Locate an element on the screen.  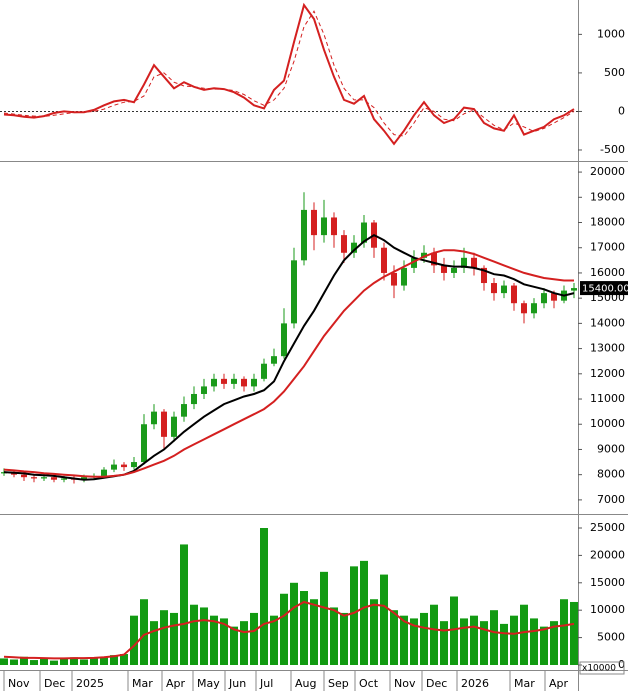
x-tick-label: Sep is located at coordinates (338, 683).